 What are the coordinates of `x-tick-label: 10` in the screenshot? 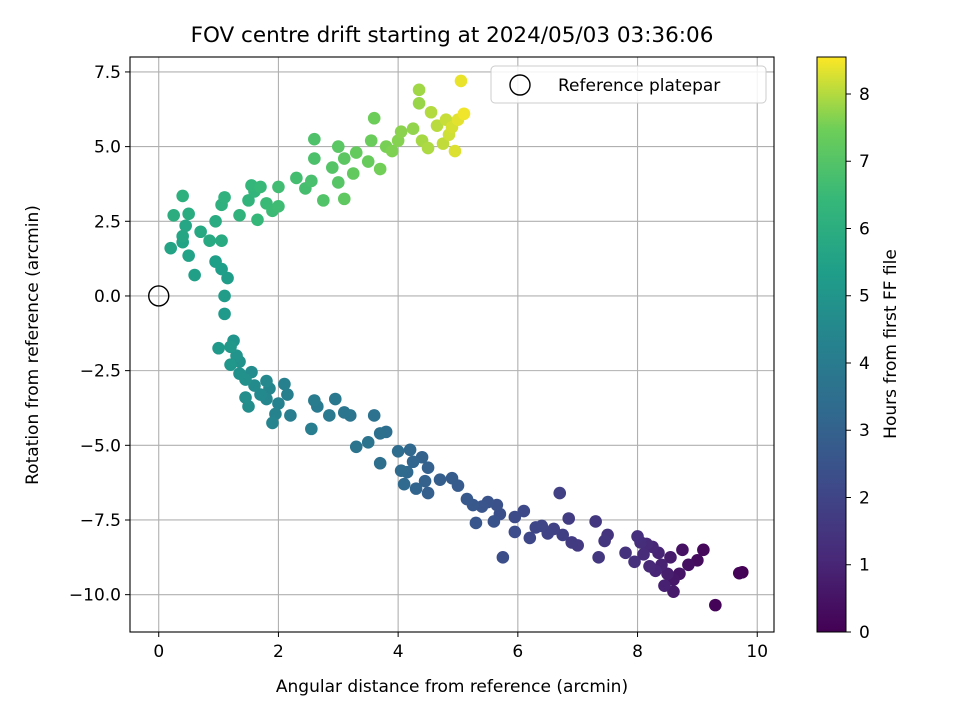 It's located at (757, 652).